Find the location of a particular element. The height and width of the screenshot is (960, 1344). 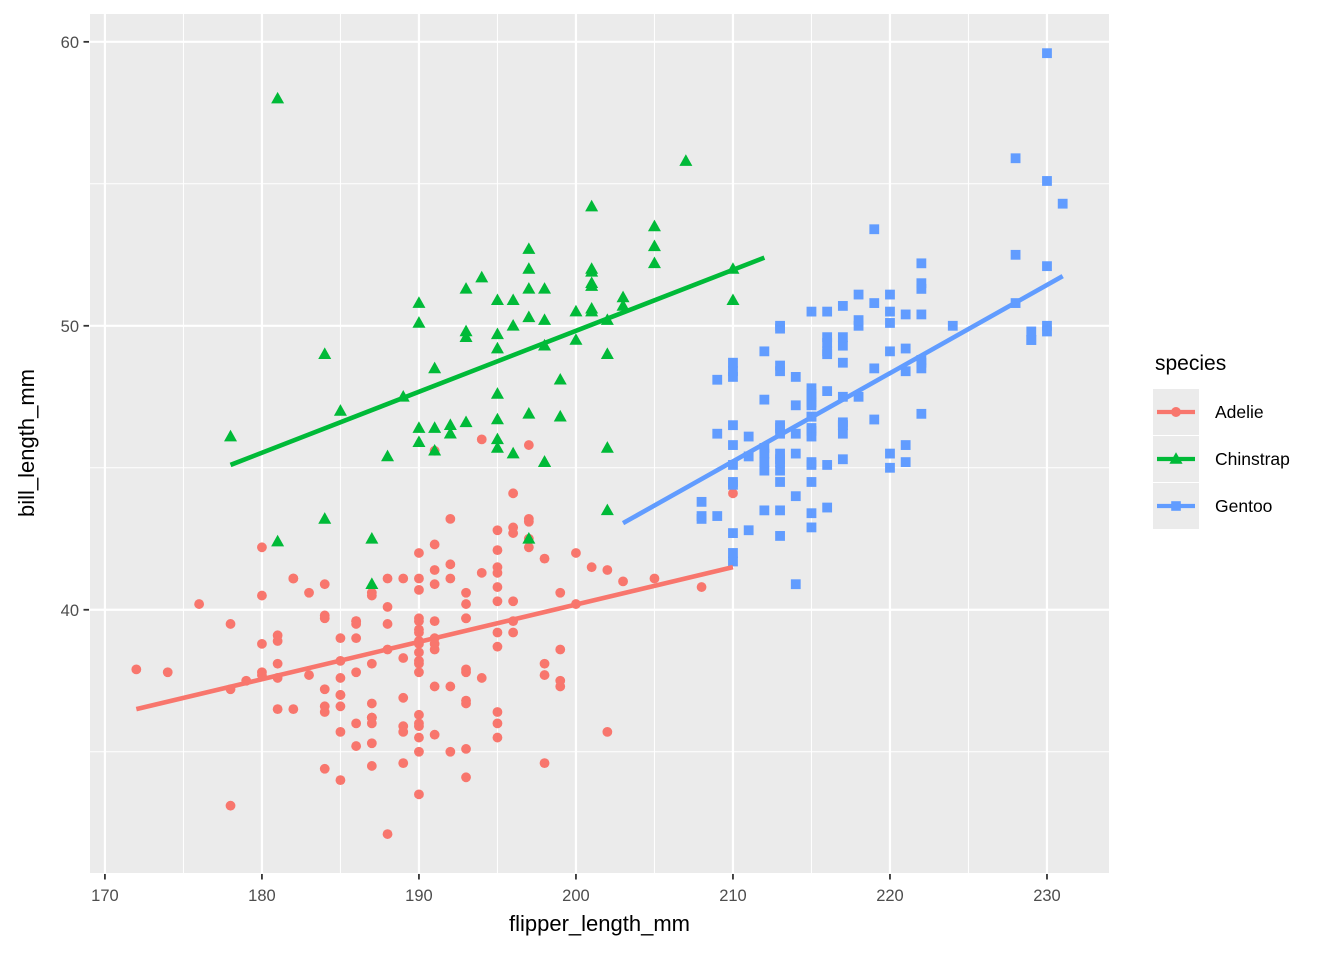

x-tick-label: 190 is located at coordinates (419, 896).